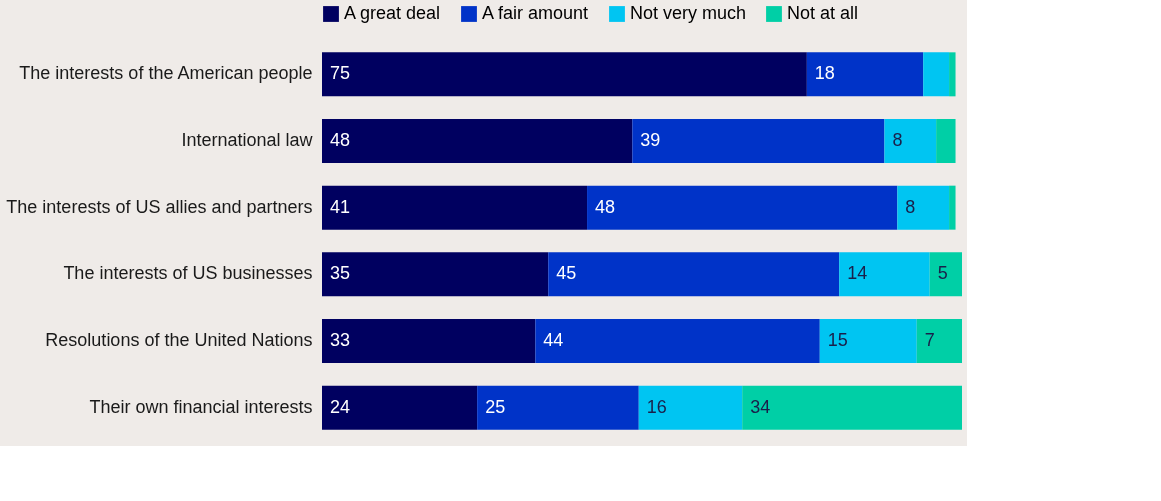  What do you see at coordinates (688, 13) in the screenshot?
I see `legend-label: Not very much` at bounding box center [688, 13].